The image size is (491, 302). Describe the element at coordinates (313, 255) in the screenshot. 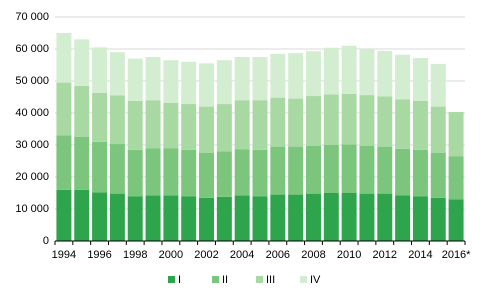

I see `x-tick-label: 2008` at that location.